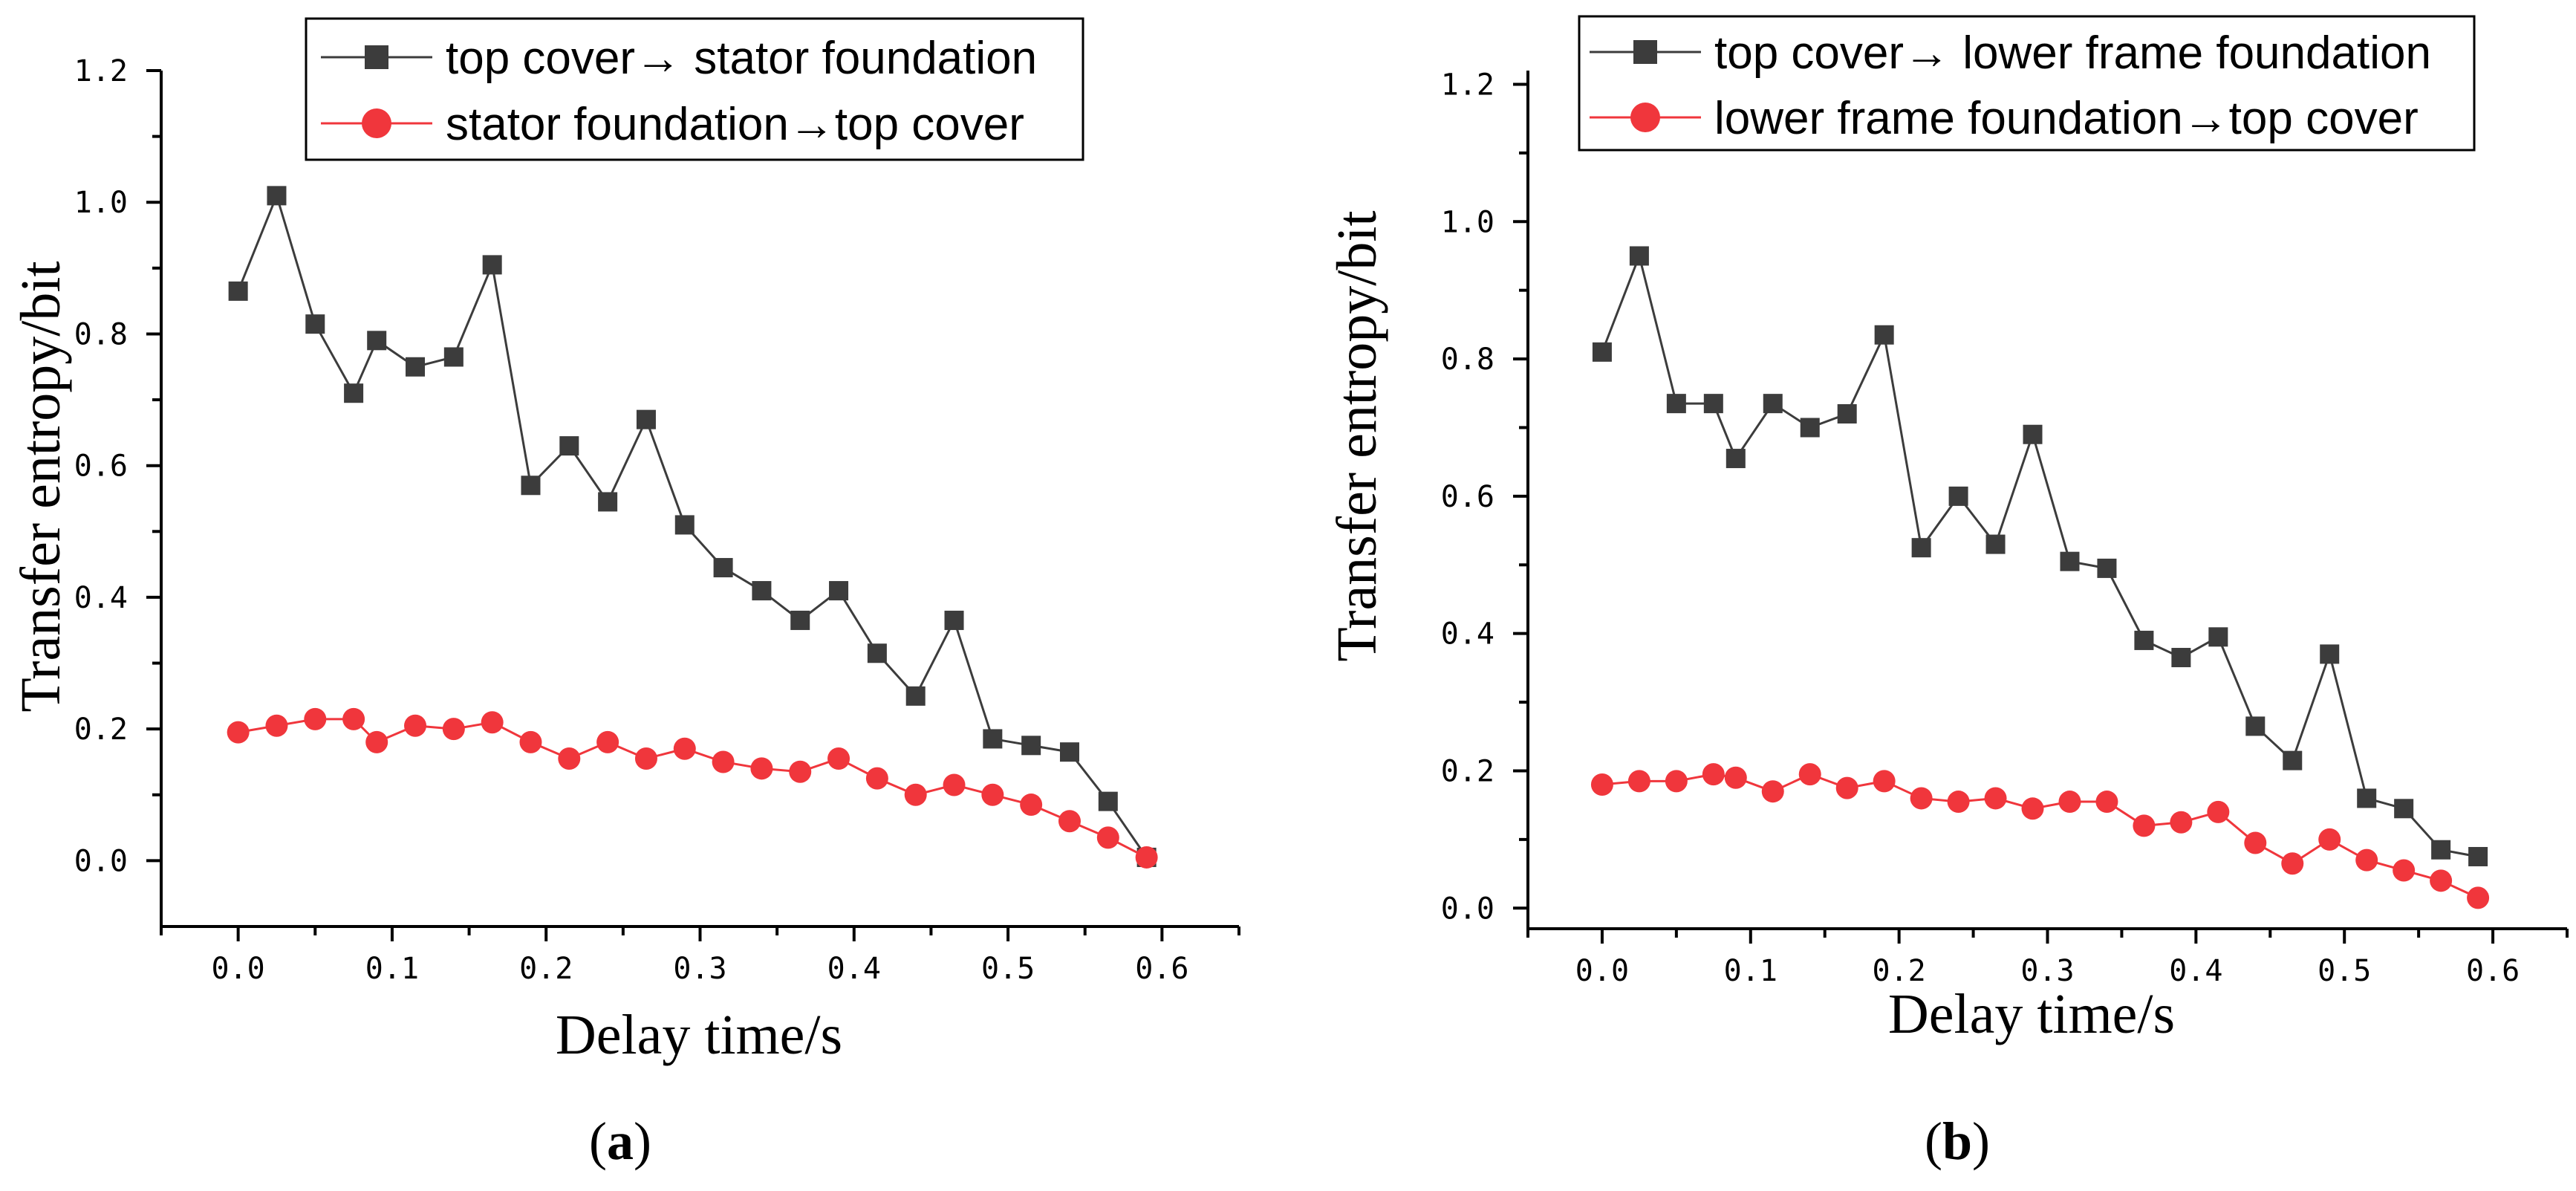  What do you see at coordinates (2072, 53) in the screenshot?
I see `panel-b-legend-label-0: top cover→ lower frame foundation` at bounding box center [2072, 53].